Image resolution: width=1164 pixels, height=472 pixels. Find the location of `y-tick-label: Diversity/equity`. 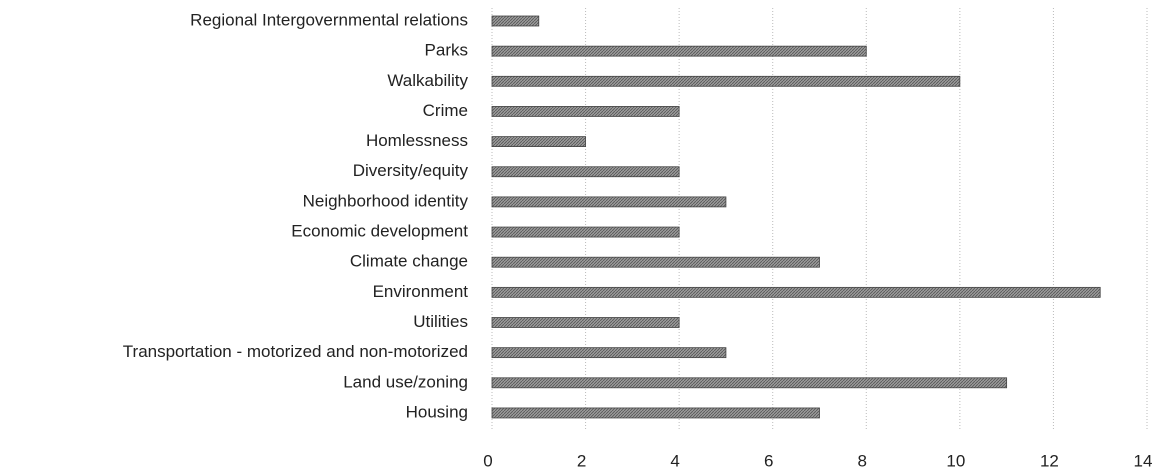

y-tick-label: Diversity/equity is located at coordinates (411, 170).